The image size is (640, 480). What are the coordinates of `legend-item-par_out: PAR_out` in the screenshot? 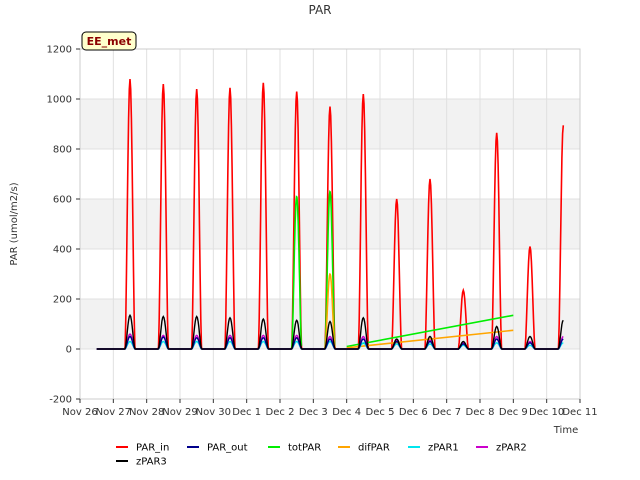 It's located at (217, 448).